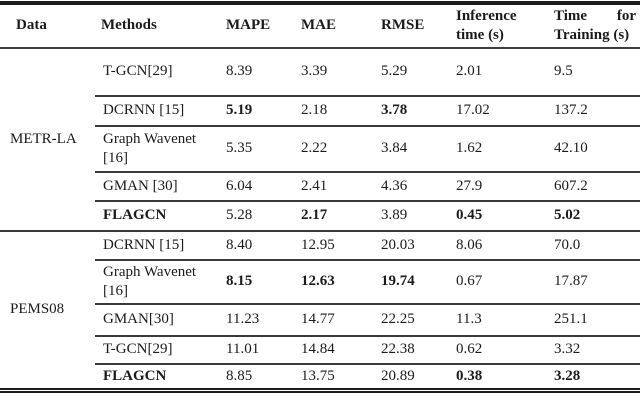 The height and width of the screenshot is (416, 640). What do you see at coordinates (335, 26) in the screenshot?
I see `col-header-mae: MAE` at bounding box center [335, 26].